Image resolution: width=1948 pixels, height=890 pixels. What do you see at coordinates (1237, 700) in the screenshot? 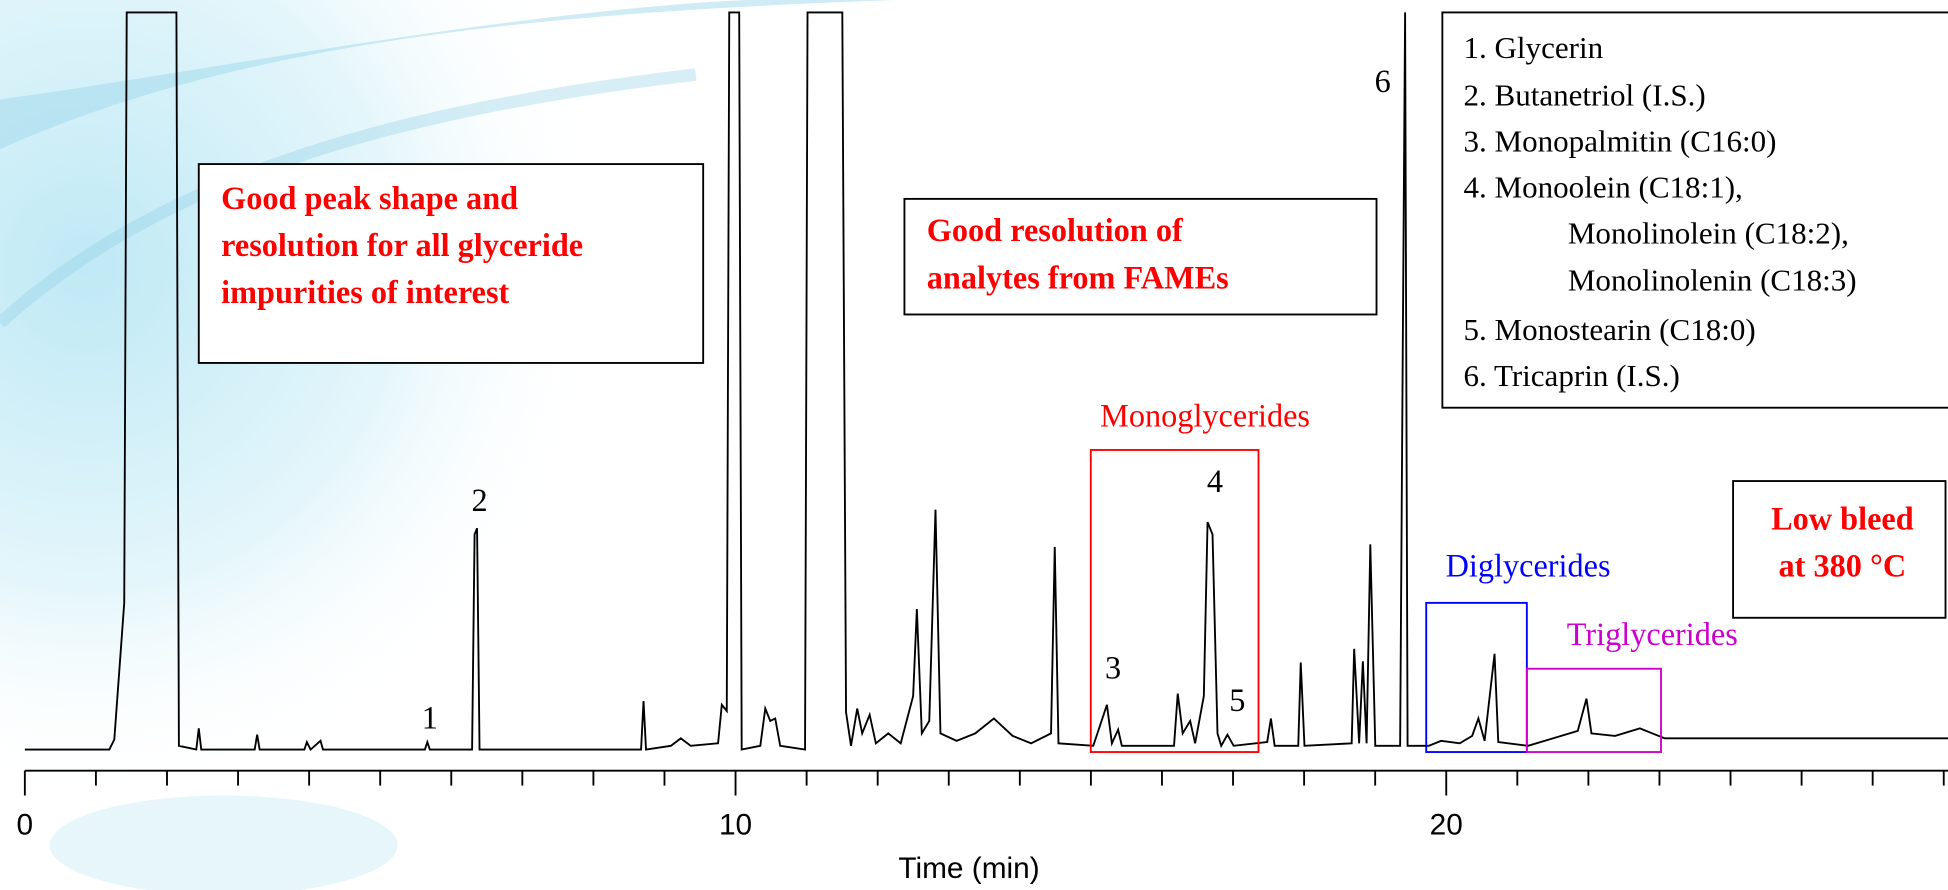
I see `peak-label: 5` at bounding box center [1237, 700].